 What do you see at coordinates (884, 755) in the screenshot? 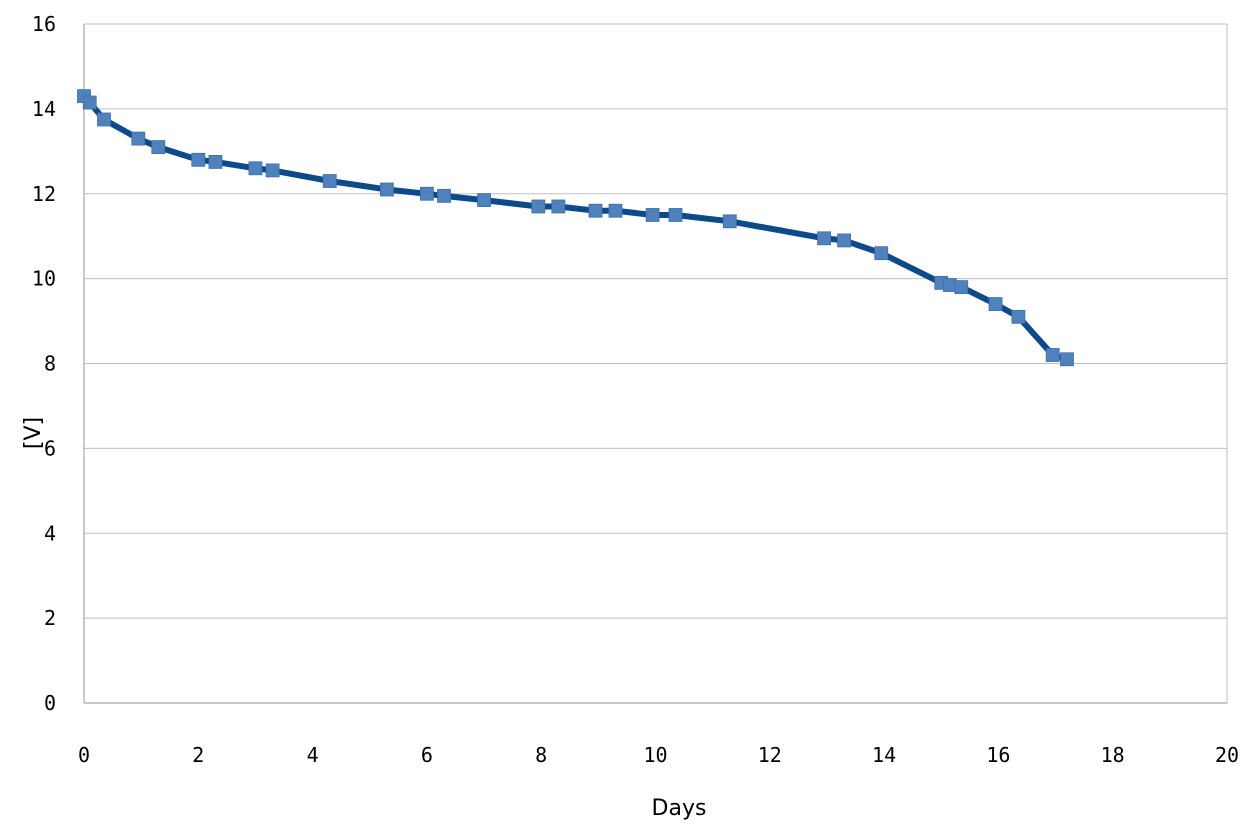
I see `x-tick-label-14: 14` at bounding box center [884, 755].